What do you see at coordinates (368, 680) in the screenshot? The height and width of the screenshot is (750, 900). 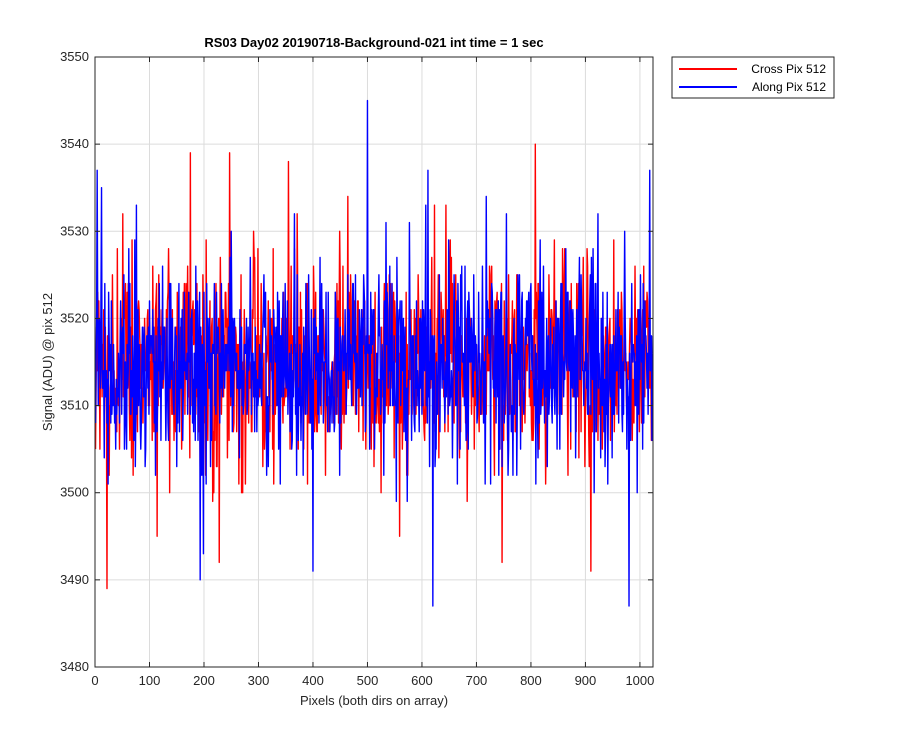 I see `x-tick-label: 500` at bounding box center [368, 680].